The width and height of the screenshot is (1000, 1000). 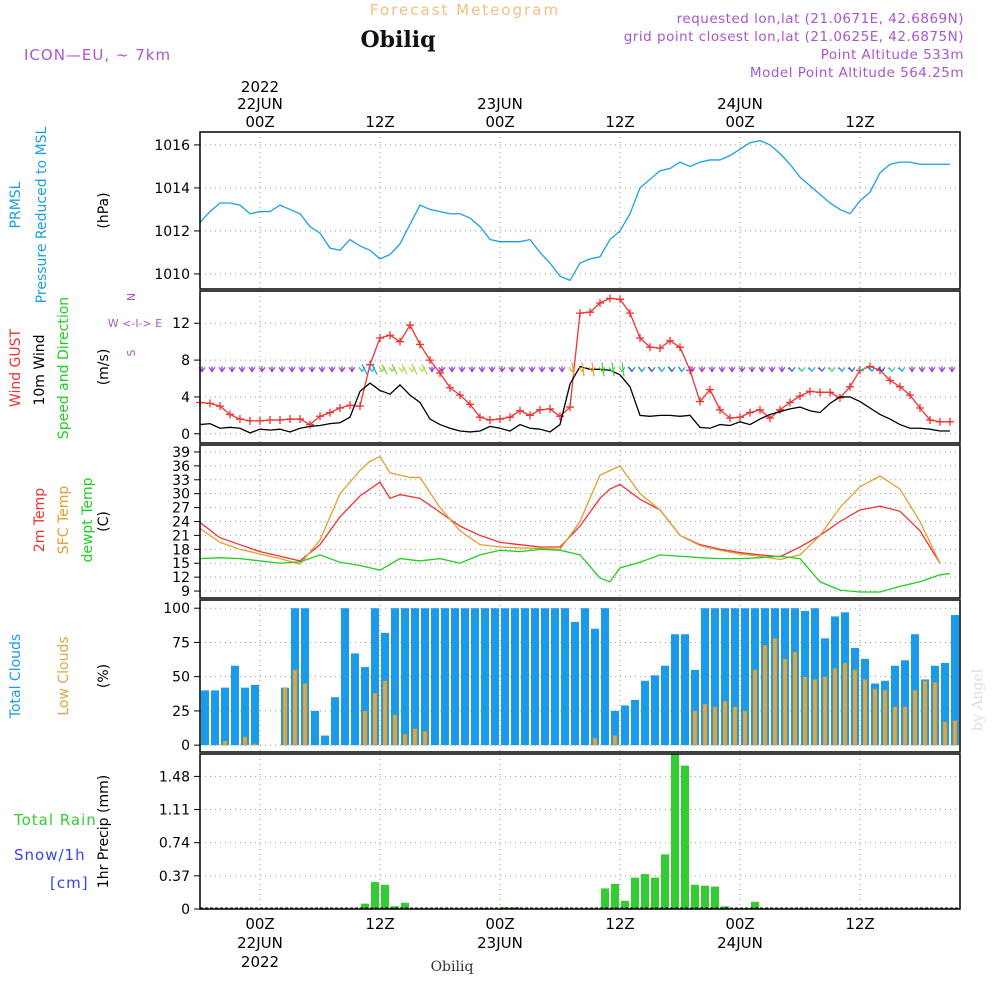 What do you see at coordinates (500, 104) in the screenshot?
I see `top-date-label: 23JUN` at bounding box center [500, 104].